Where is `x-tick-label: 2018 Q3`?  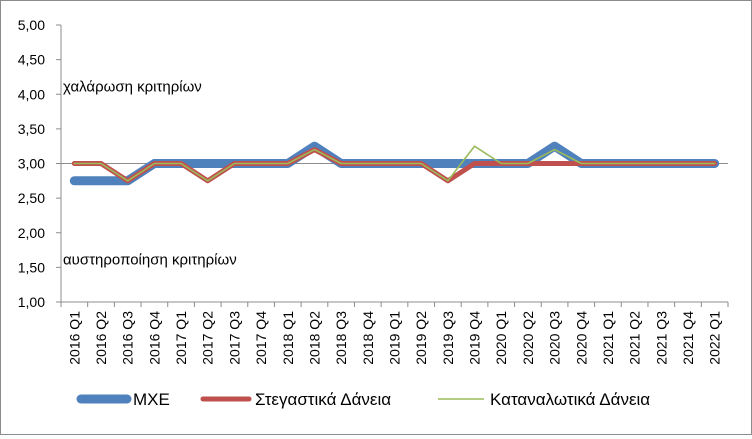
x-tick-label: 2018 Q3 is located at coordinates (341, 338).